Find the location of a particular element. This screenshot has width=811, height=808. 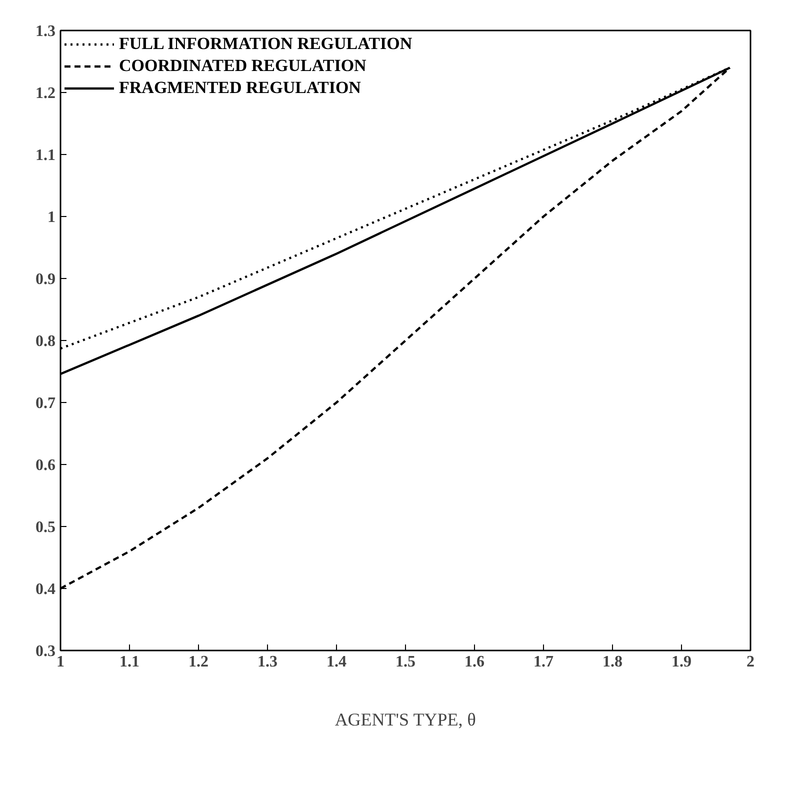

legend-label: COORDINATED REGULATION is located at coordinates (242, 66).